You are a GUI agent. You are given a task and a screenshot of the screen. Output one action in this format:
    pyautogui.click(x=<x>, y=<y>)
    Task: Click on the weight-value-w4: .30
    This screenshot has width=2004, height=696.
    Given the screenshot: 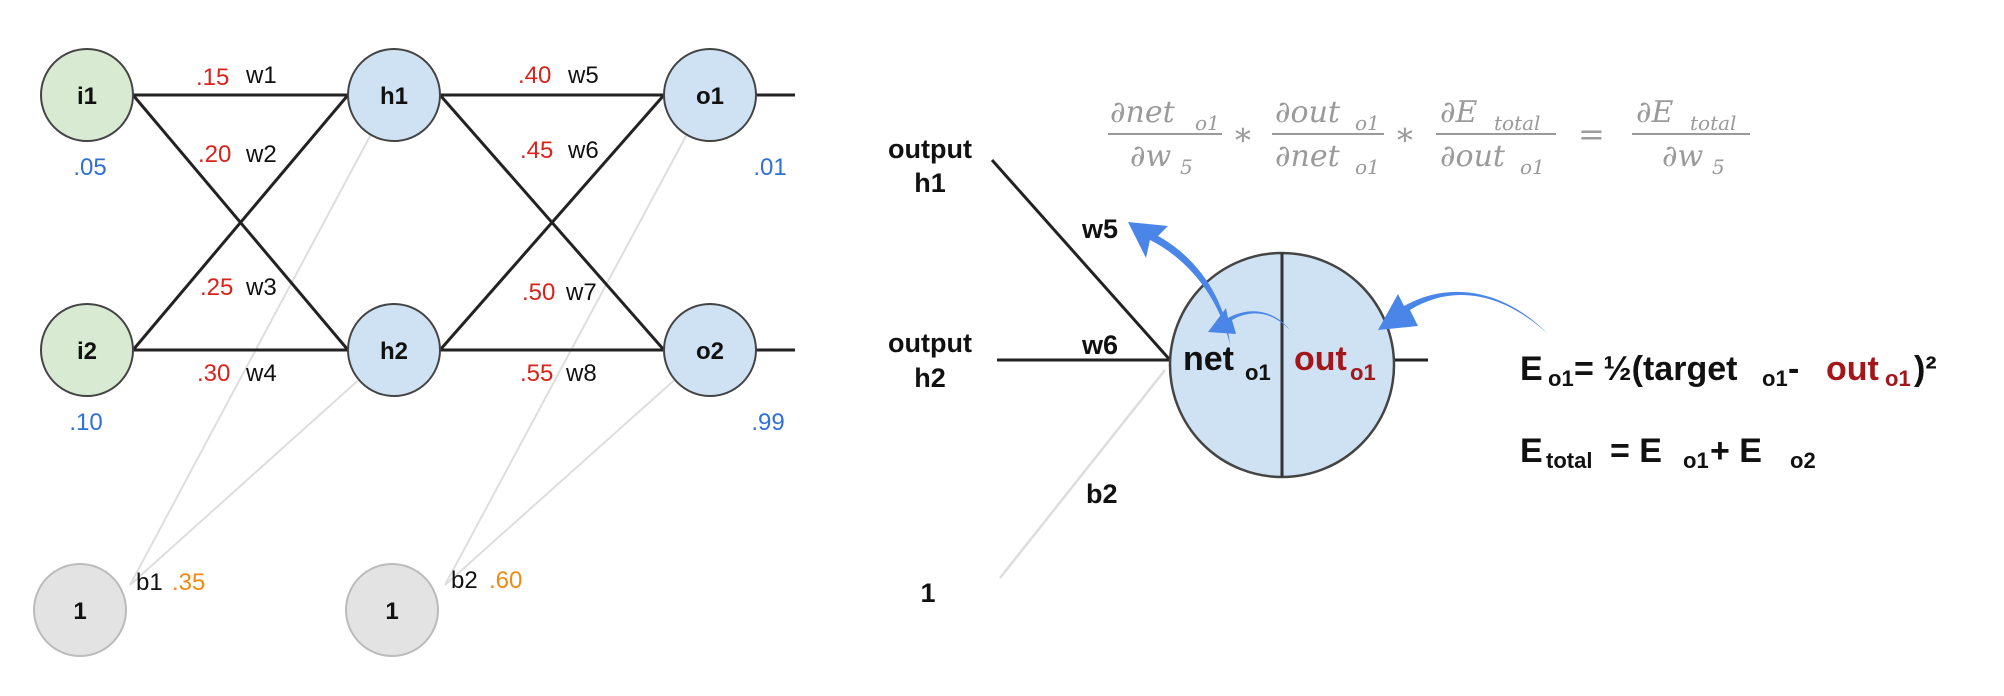 What is the action you would take?
    pyautogui.click(x=213, y=373)
    